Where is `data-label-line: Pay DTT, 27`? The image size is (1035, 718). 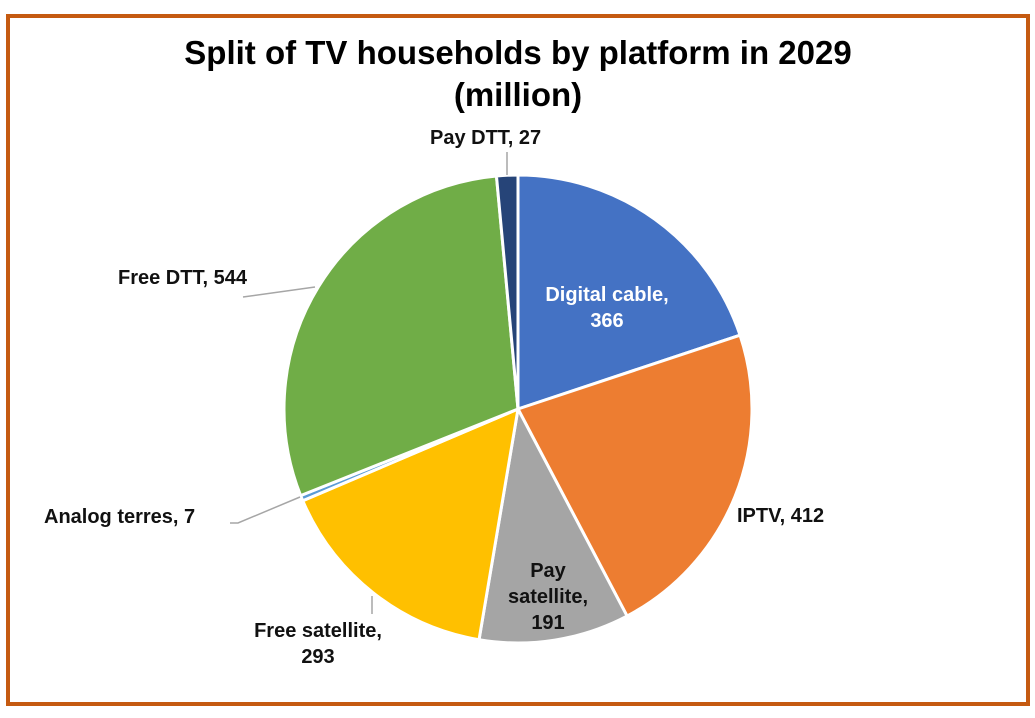
data-label-line: Pay DTT, 27 is located at coordinates (485, 138).